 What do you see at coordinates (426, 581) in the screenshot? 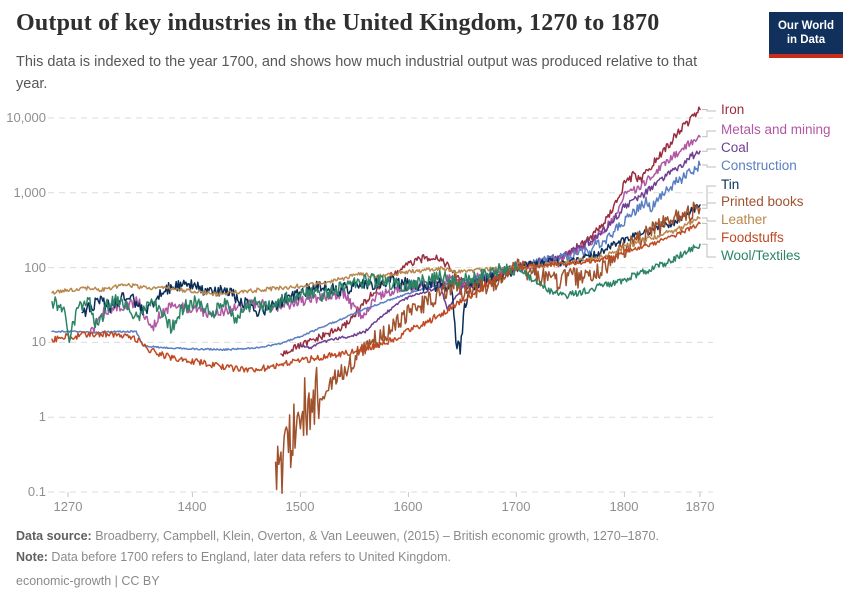
I see `license-line: economic-growth | CC BY` at bounding box center [426, 581].